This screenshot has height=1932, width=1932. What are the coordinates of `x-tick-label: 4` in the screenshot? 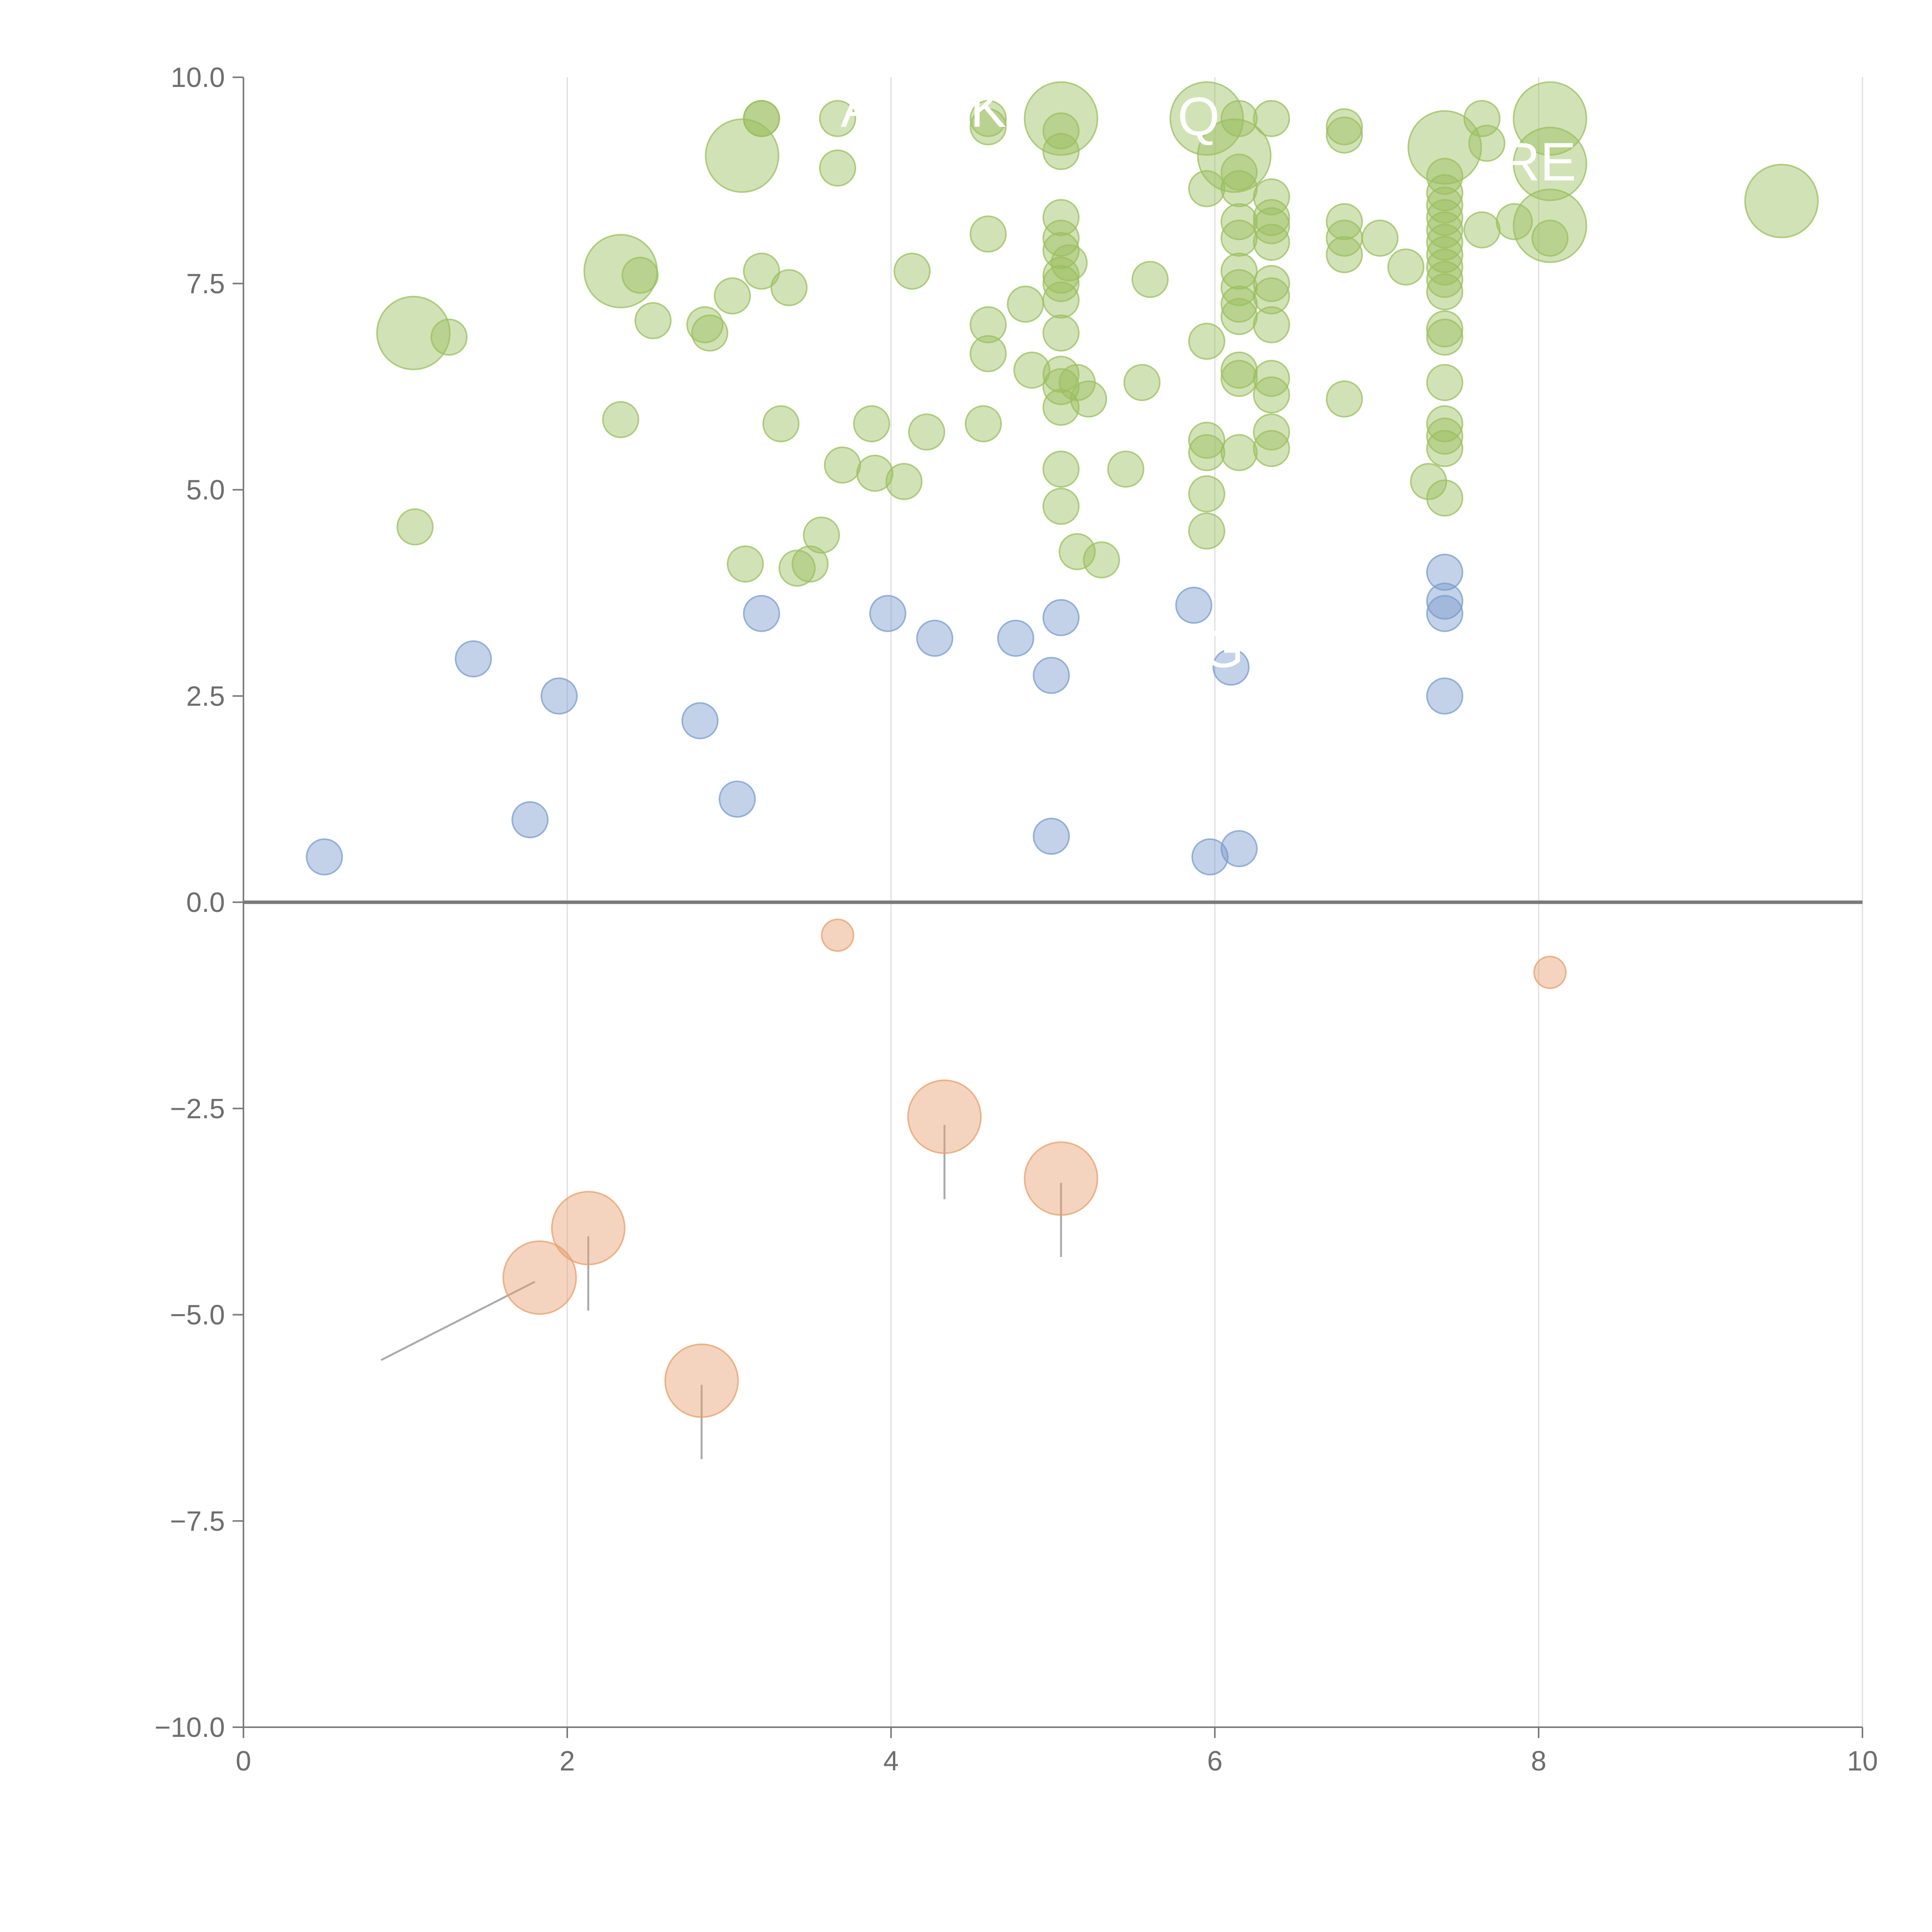 It's located at (891, 1761).